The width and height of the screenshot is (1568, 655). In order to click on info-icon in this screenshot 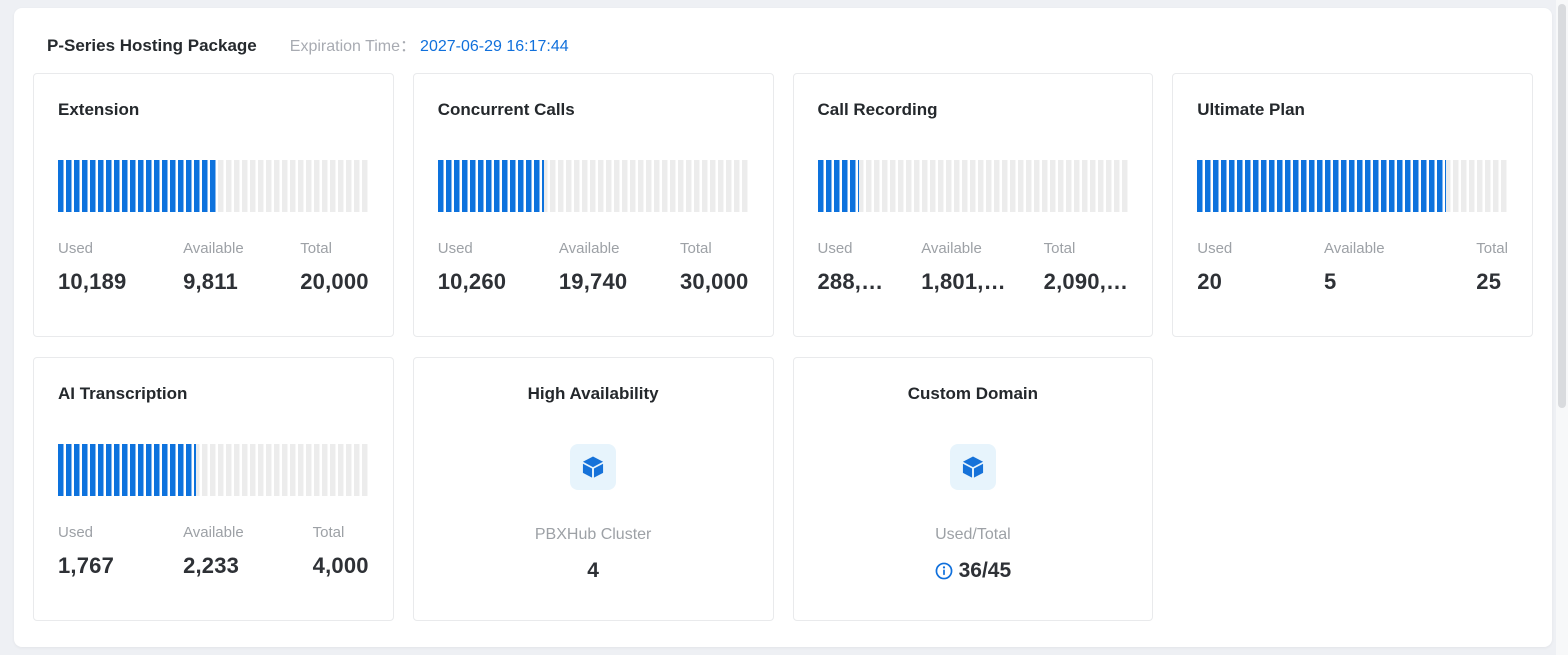, I will do `click(944, 571)`.